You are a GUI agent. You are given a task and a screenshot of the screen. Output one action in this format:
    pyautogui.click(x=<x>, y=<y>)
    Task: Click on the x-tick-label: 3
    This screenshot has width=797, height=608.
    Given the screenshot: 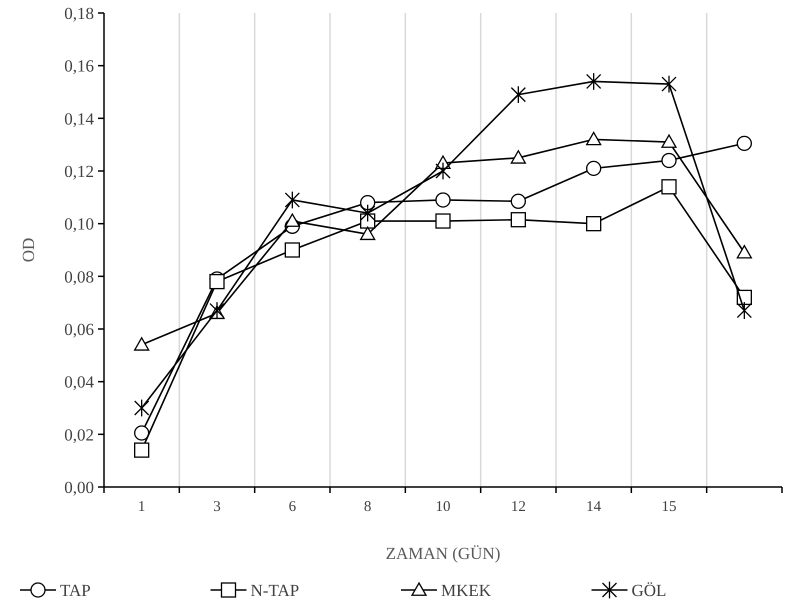 What is the action you would take?
    pyautogui.click(x=217, y=507)
    